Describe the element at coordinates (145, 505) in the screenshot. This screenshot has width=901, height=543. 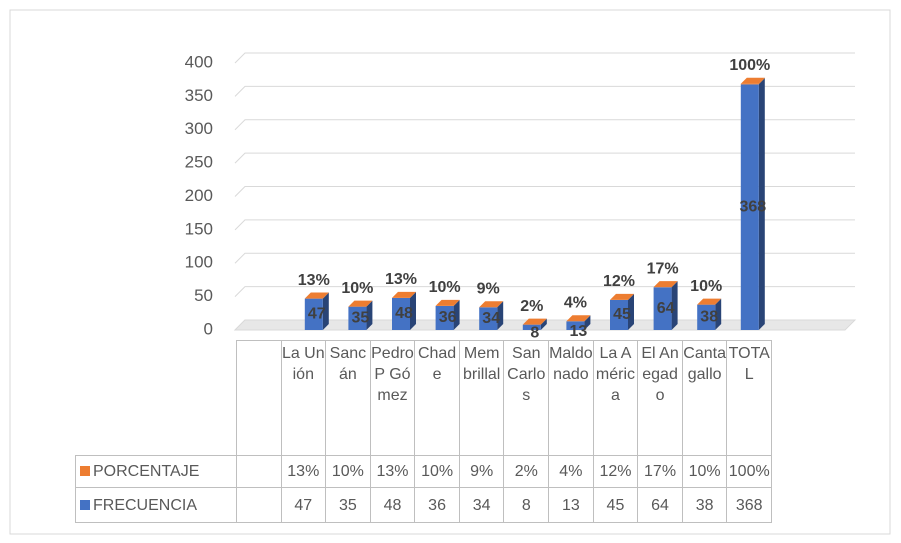
I see `legend-label: FRECUENCIA` at that location.